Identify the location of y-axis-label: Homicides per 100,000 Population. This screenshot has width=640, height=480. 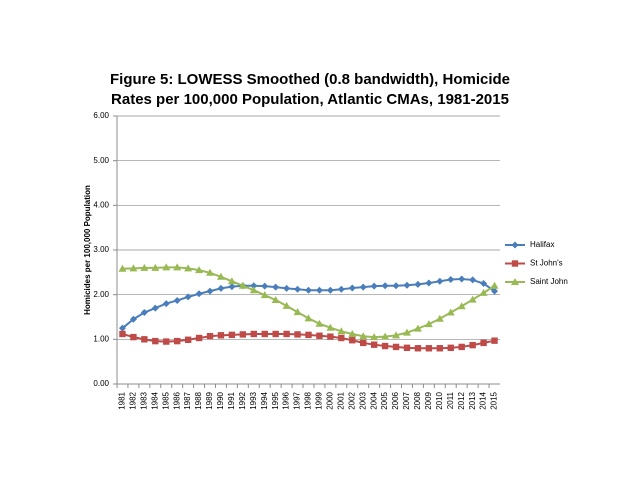
(87, 250).